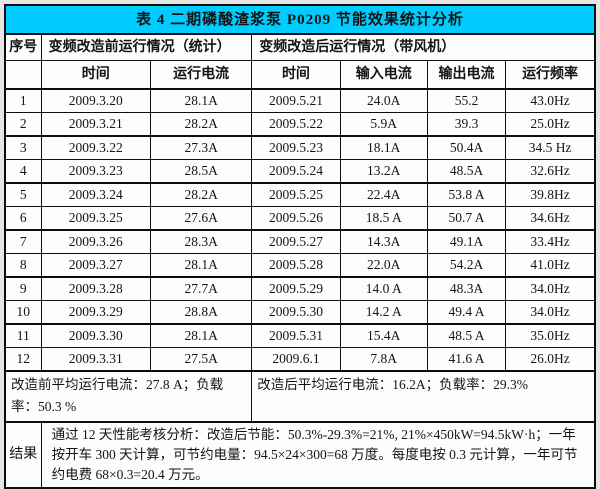 Image resolution: width=600 pixels, height=489 pixels. Describe the element at coordinates (466, 147) in the screenshot. I see `output-current-cell: 50.4A` at that location.